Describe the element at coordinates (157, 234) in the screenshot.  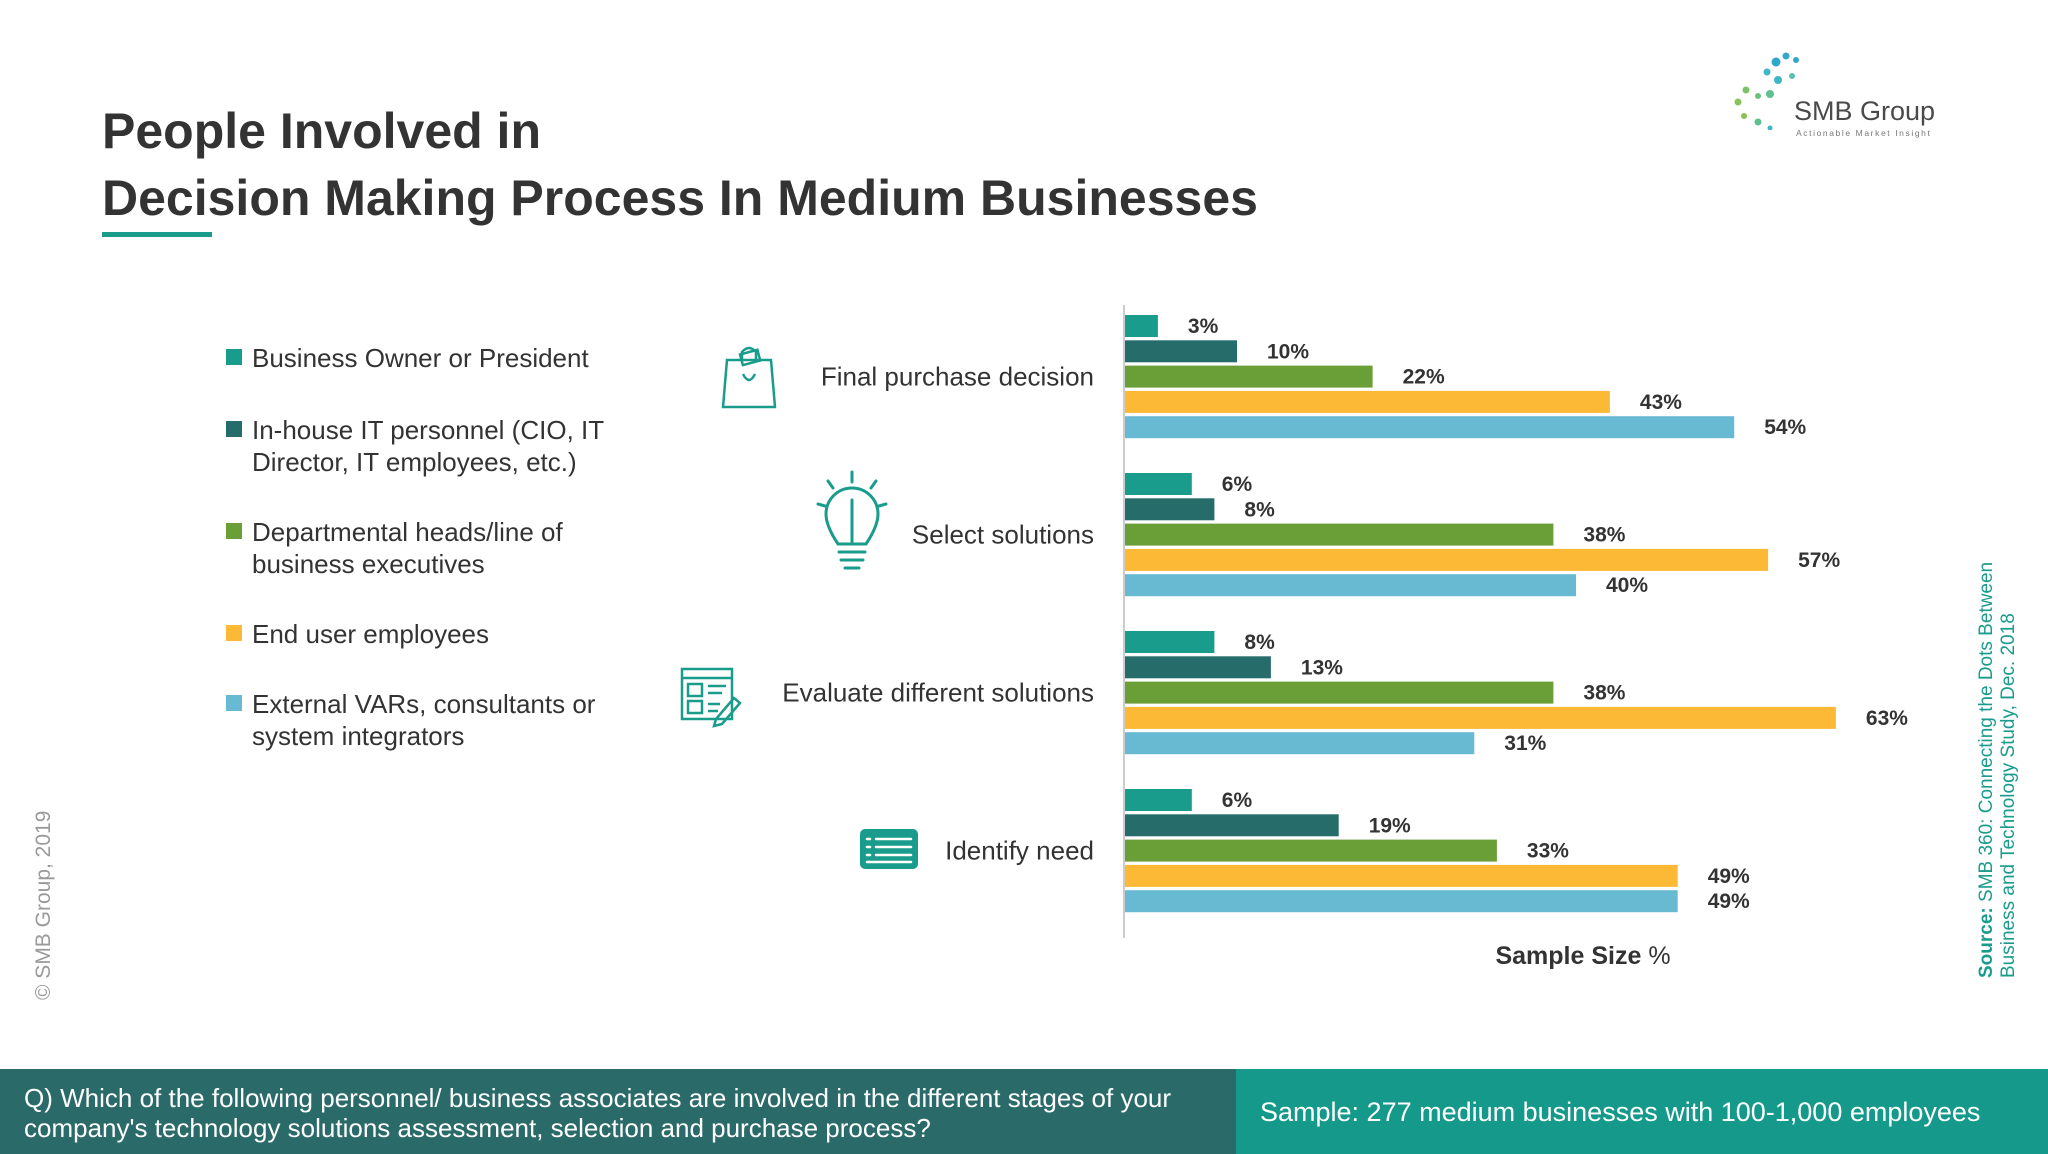
I see `title-underline` at that location.